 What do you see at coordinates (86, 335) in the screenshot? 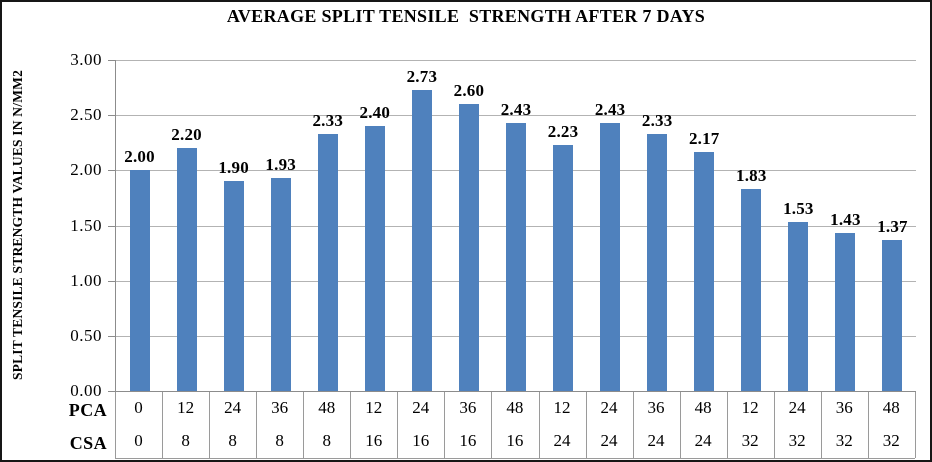
I see `y-tick-label: 0.50` at bounding box center [86, 335].